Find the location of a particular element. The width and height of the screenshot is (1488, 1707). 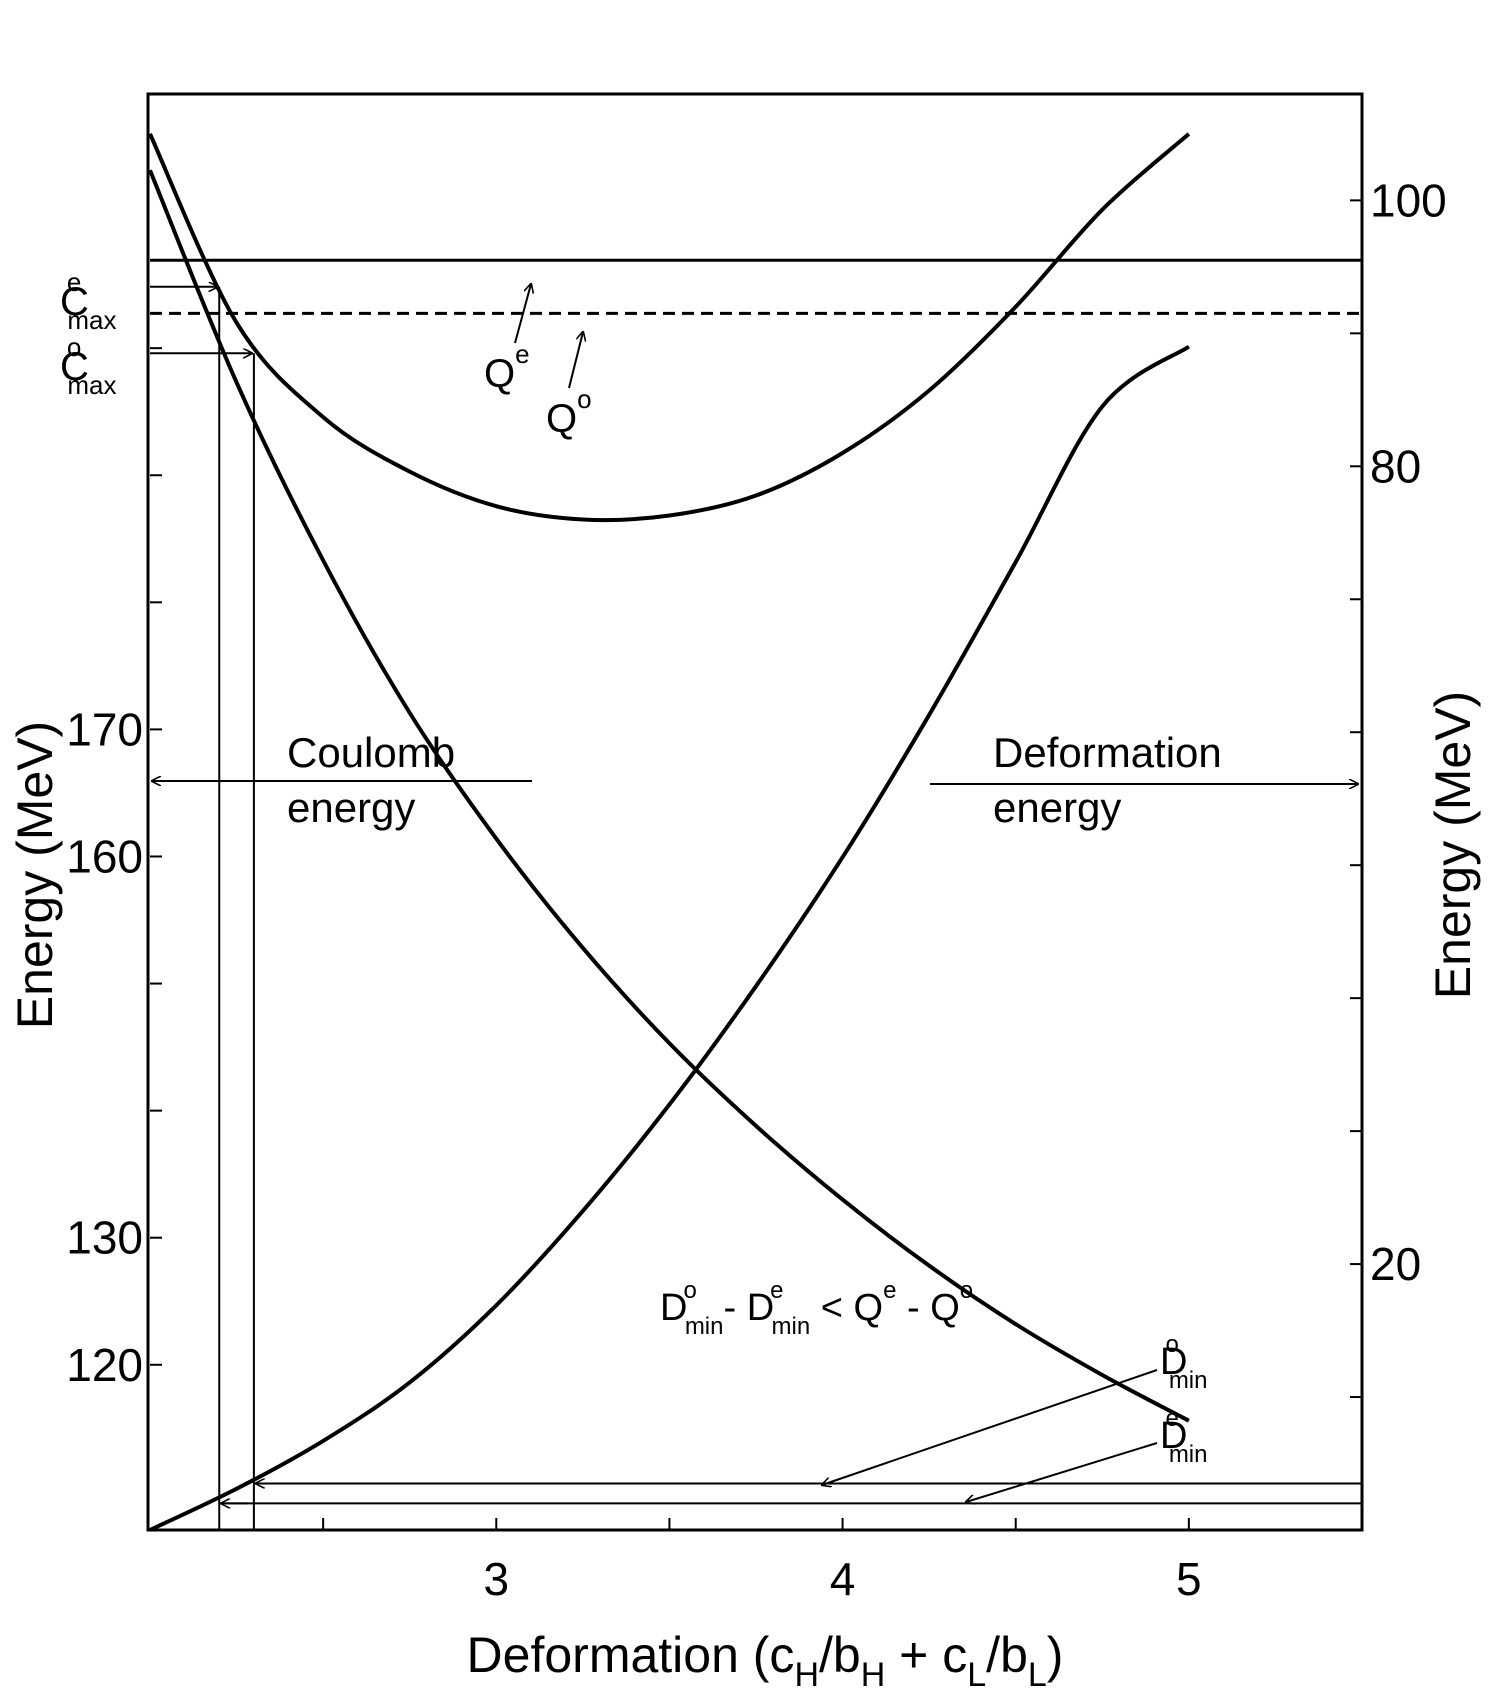

left-tick-label: 130 is located at coordinates (104, 1238).